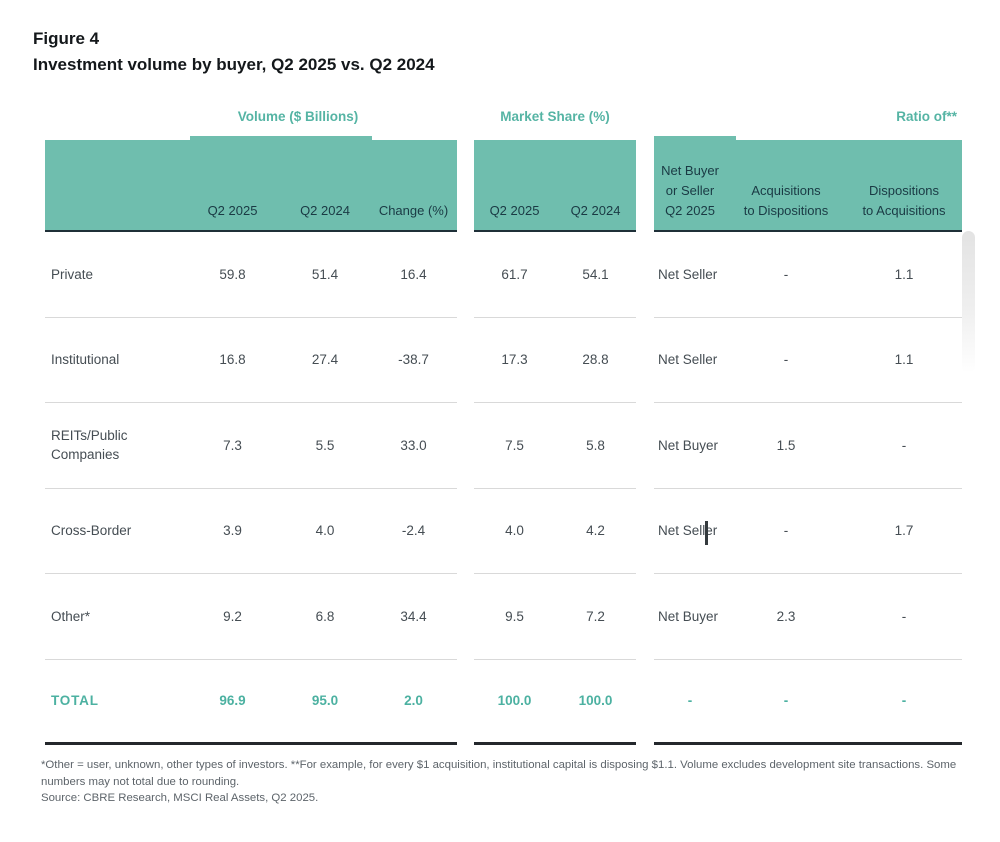 The height and width of the screenshot is (842, 1000). I want to click on market-share-group-header: Market Share (%), so click(555, 116).